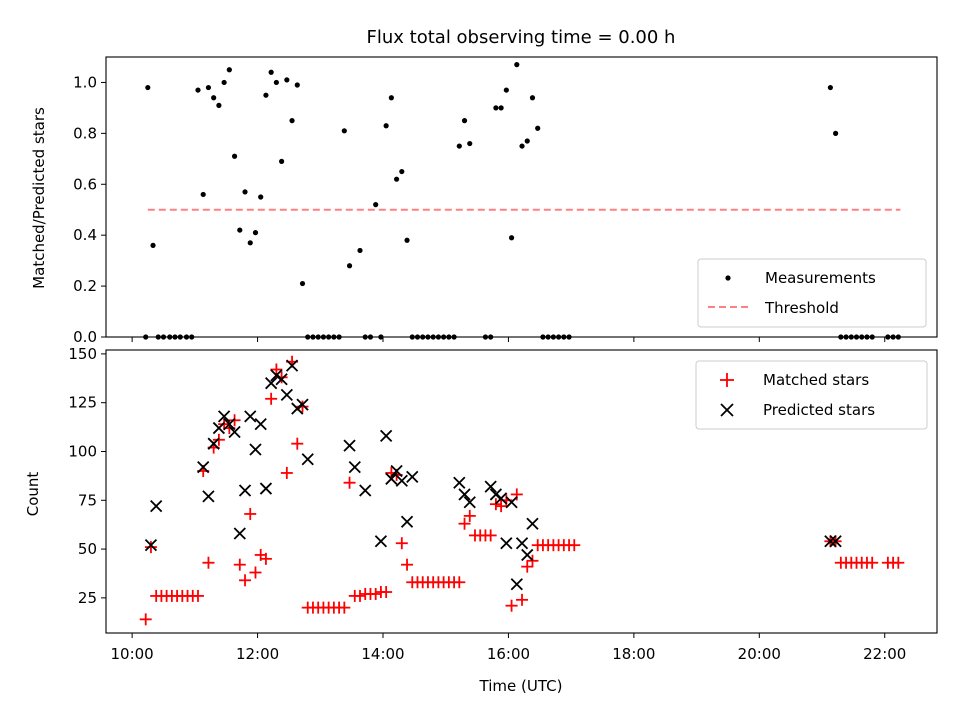 The height and width of the screenshot is (720, 960). I want to click on top-y-tick-label: 0.6, so click(85, 184).